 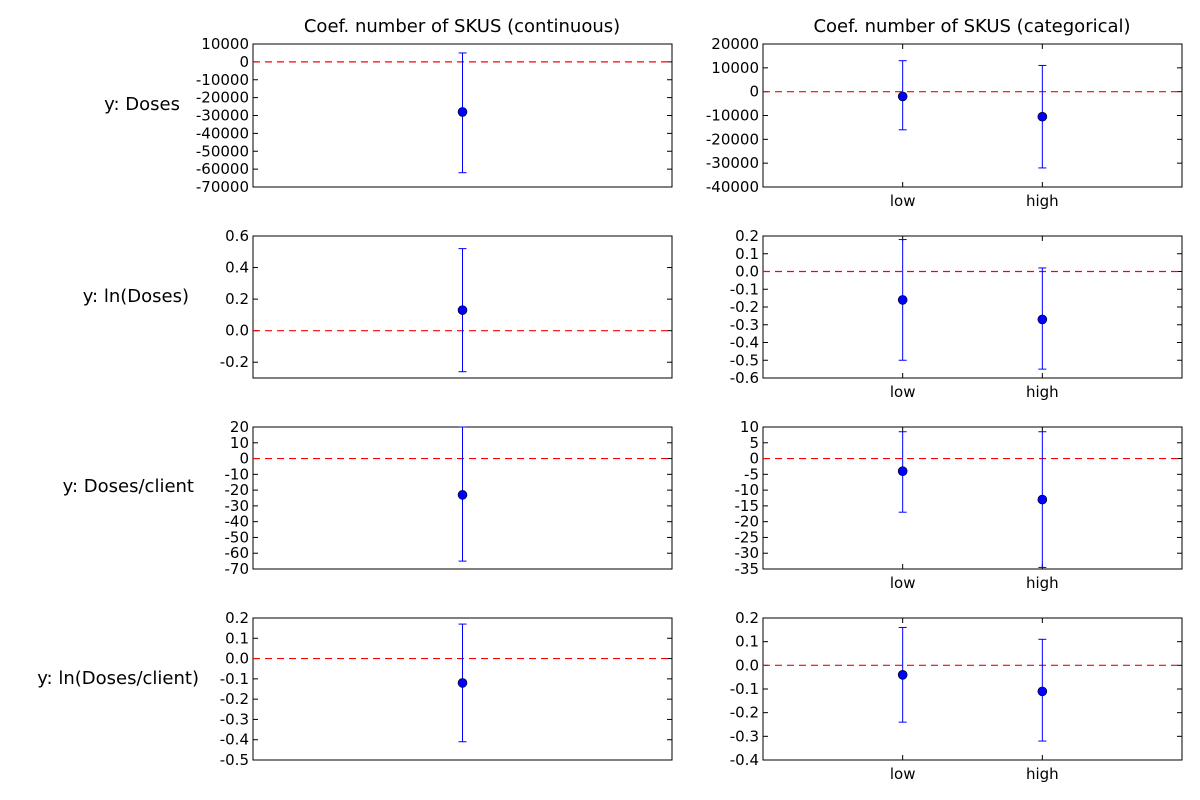 I want to click on row-label-doses-per-client: y: Doses/client, so click(x=128, y=486).